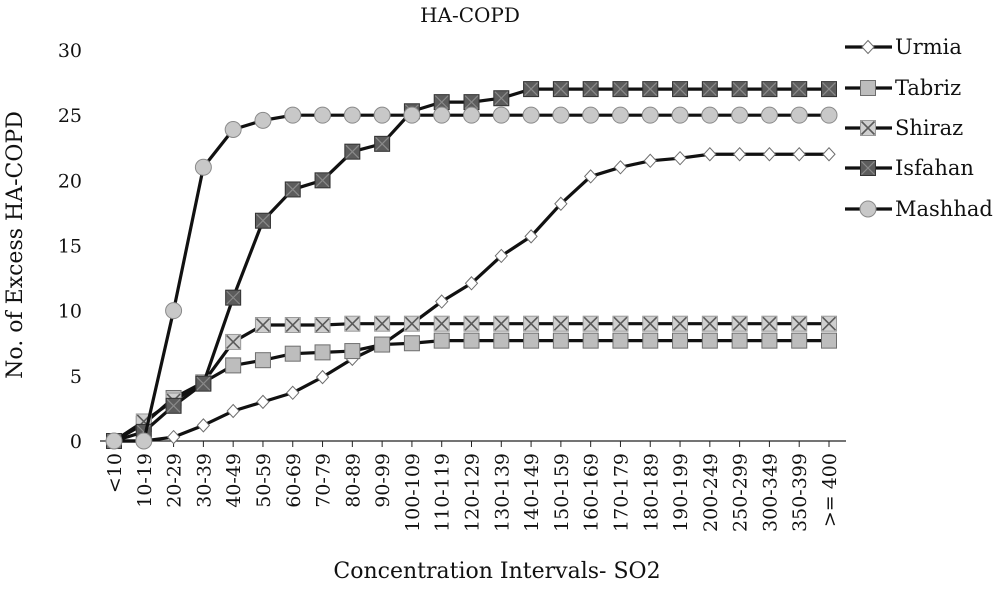 The image size is (1000, 590). I want to click on x-tick-label: 130-139, so click(502, 492).